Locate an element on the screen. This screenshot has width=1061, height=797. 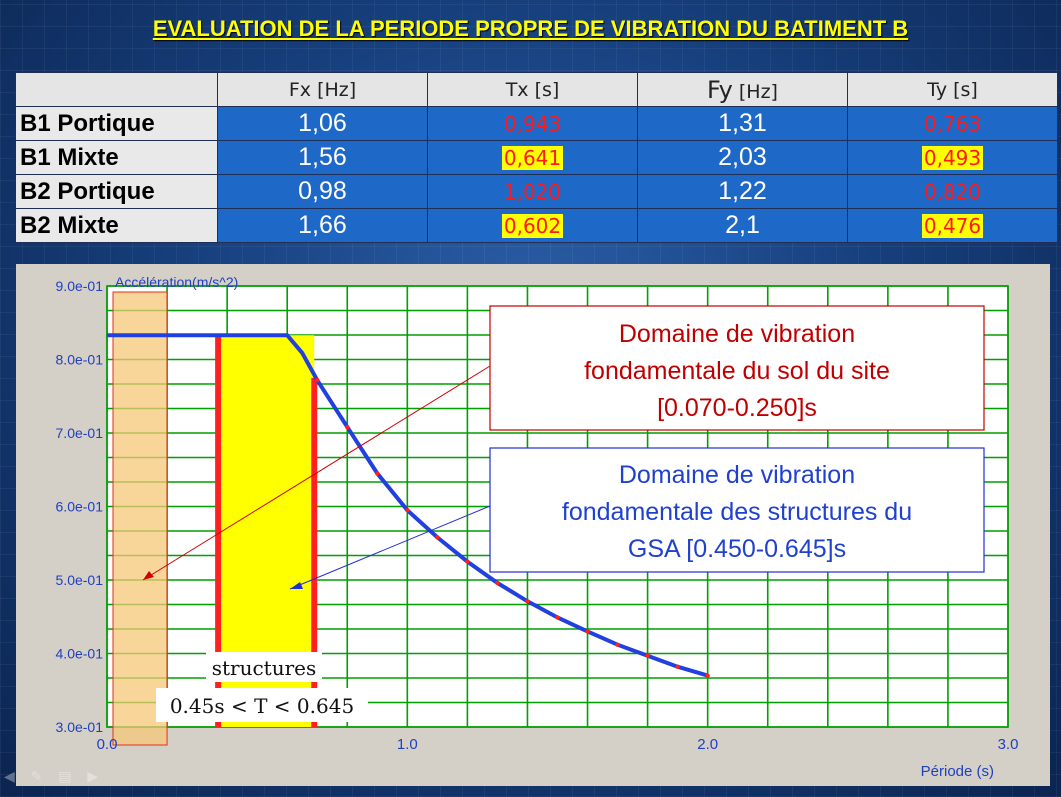
y-tick-label: 5.0e-01 is located at coordinates (80, 580).